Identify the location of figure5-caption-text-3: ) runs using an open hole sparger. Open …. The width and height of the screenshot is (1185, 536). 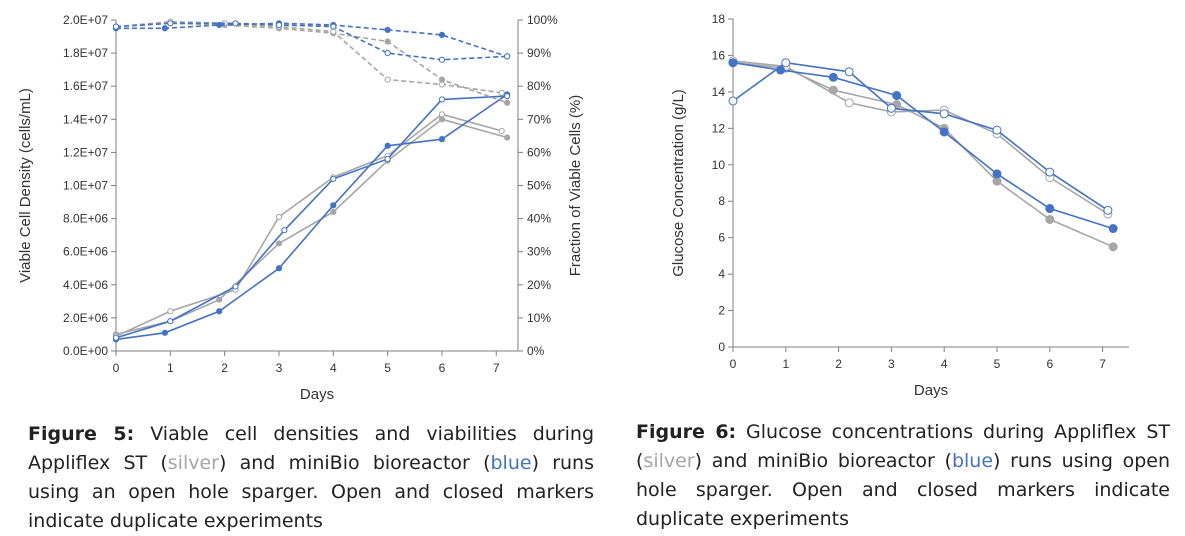
(311, 492).